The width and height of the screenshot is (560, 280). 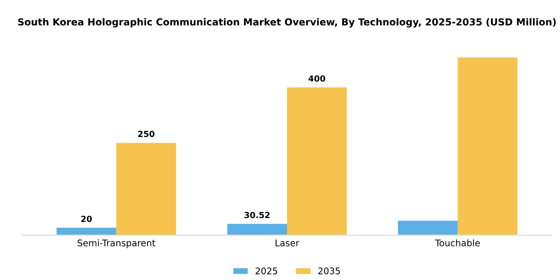 What do you see at coordinates (288, 243) in the screenshot?
I see `x-tick-label: Laser` at bounding box center [288, 243].